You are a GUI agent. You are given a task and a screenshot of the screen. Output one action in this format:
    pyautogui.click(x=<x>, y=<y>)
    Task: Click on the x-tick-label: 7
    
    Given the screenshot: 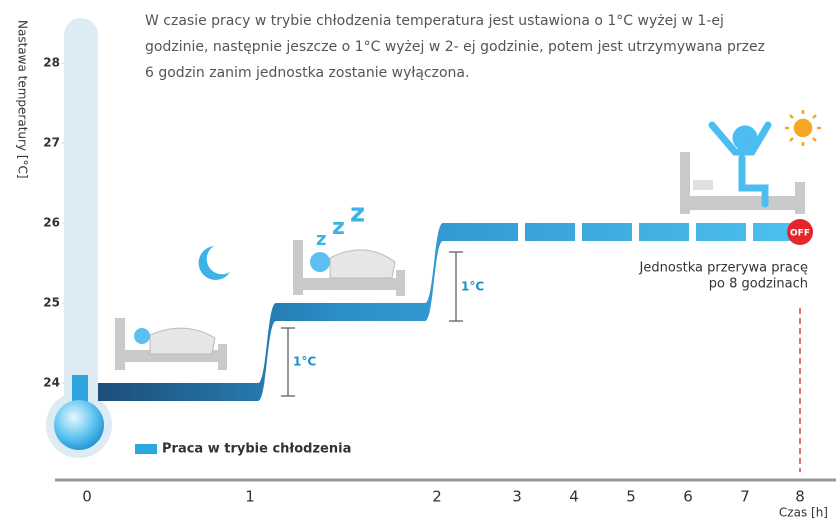 What is the action you would take?
    pyautogui.click(x=745, y=497)
    